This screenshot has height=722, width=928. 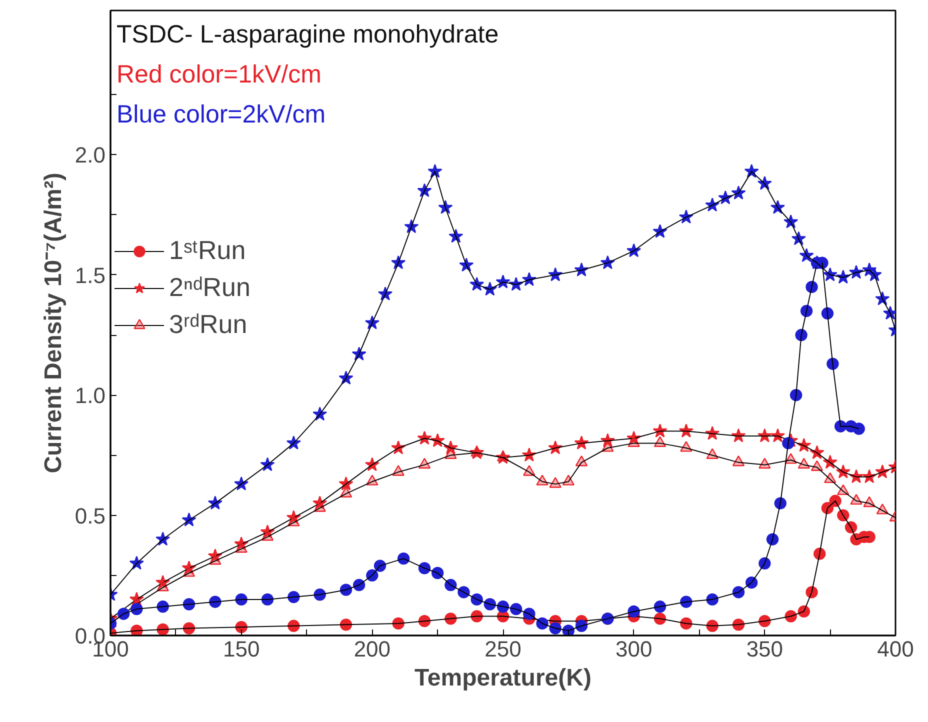 I want to click on legend-label: 1ˢᵗRun, so click(x=207, y=250).